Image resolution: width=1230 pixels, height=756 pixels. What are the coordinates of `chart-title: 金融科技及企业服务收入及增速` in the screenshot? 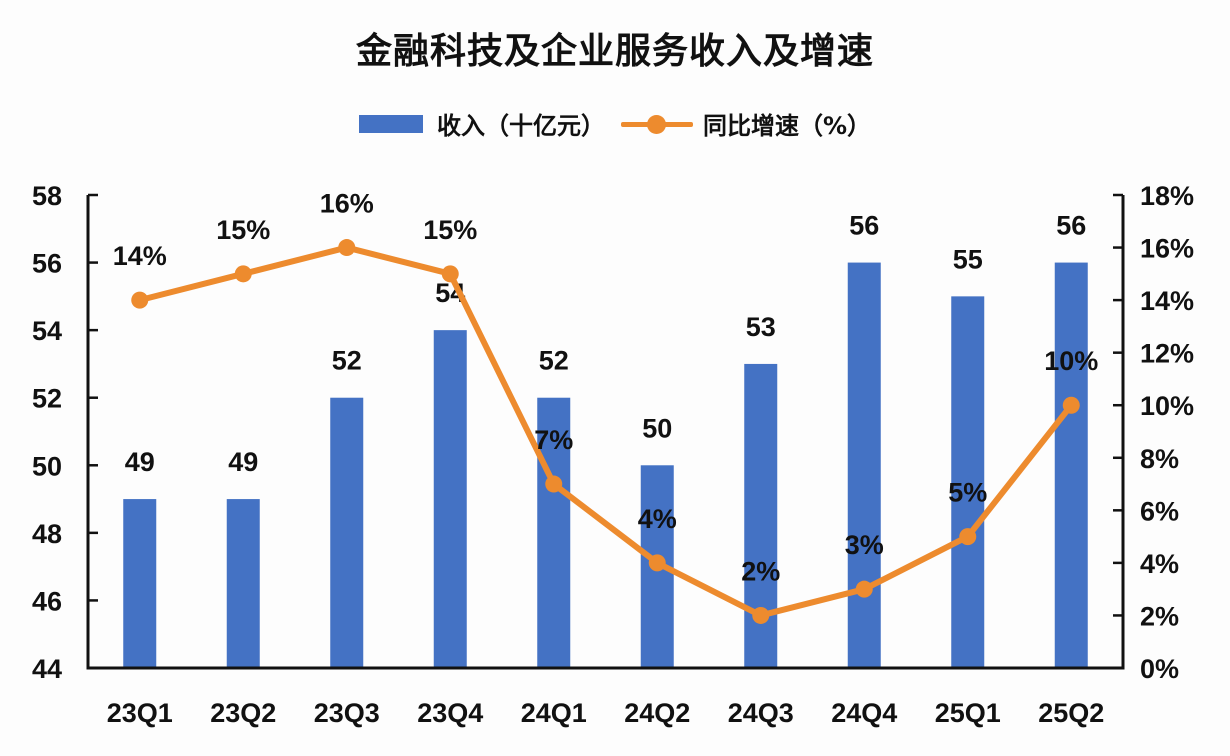 It's located at (614, 51).